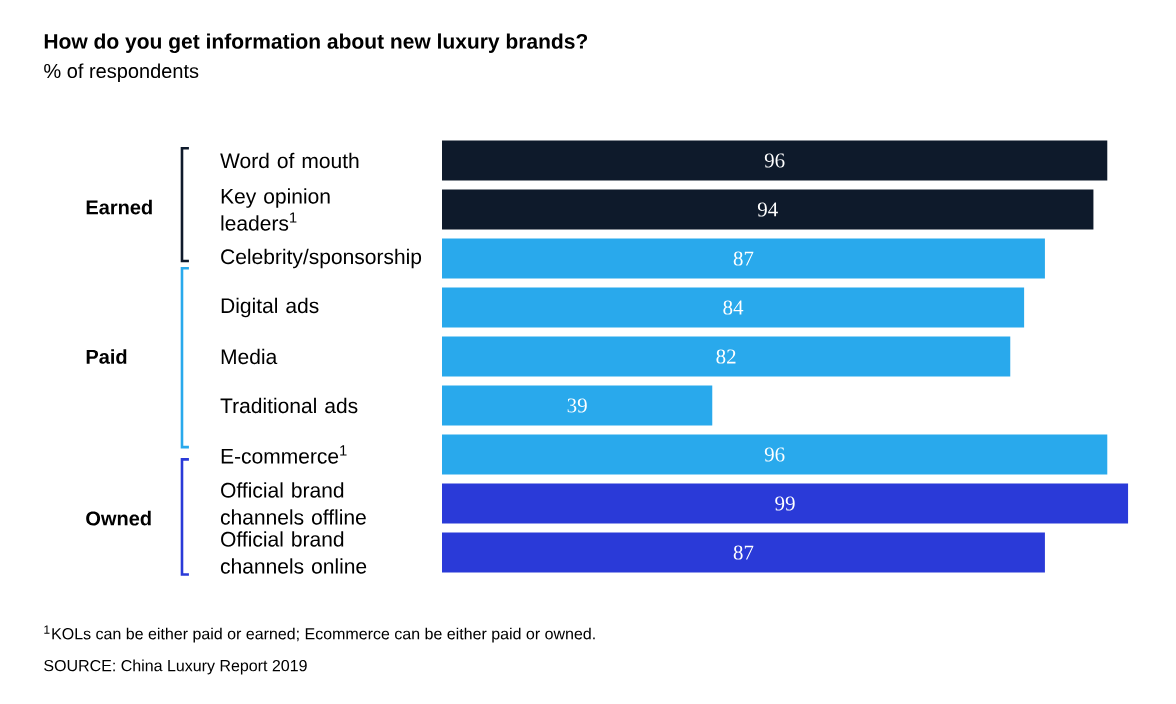 This screenshot has height=704, width=1176. I want to click on data-label: 39, so click(577, 405).